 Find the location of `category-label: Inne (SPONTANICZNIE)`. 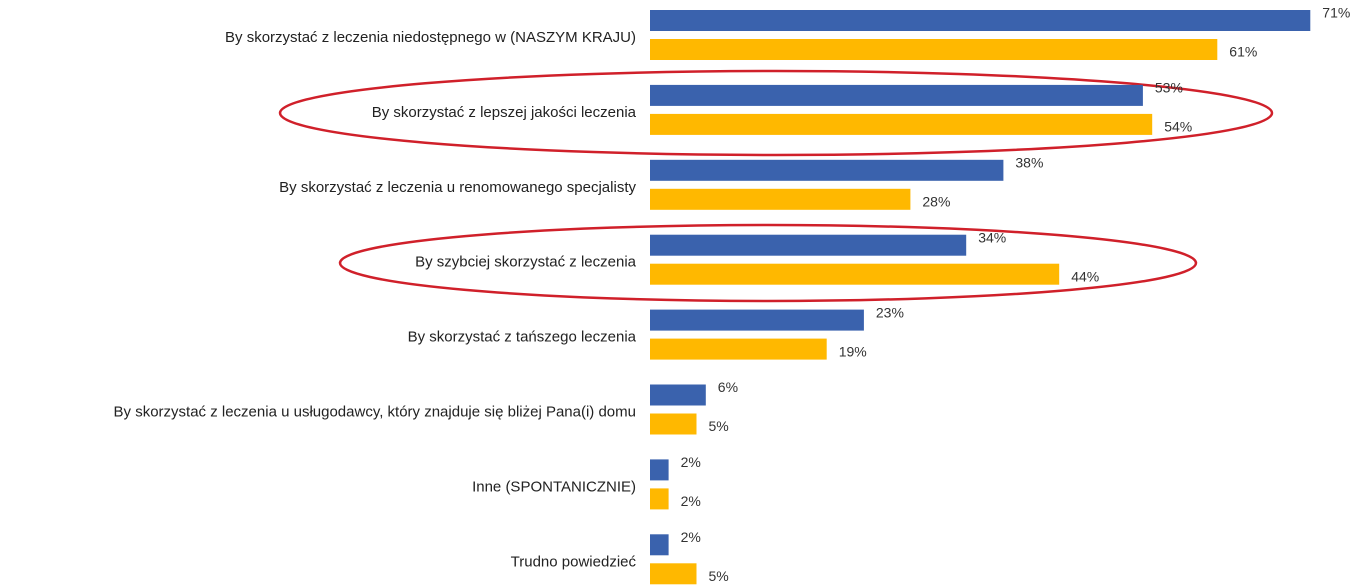

category-label: Inne (SPONTANICZNIE) is located at coordinates (554, 486).